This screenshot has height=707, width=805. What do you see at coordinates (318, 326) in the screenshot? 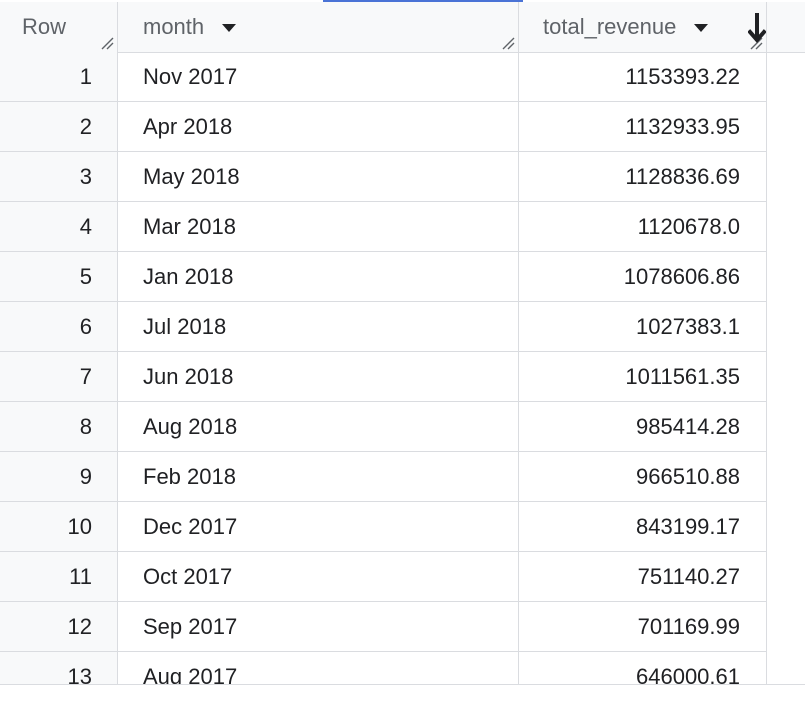
I see `month-cell: Jul 2018` at bounding box center [318, 326].